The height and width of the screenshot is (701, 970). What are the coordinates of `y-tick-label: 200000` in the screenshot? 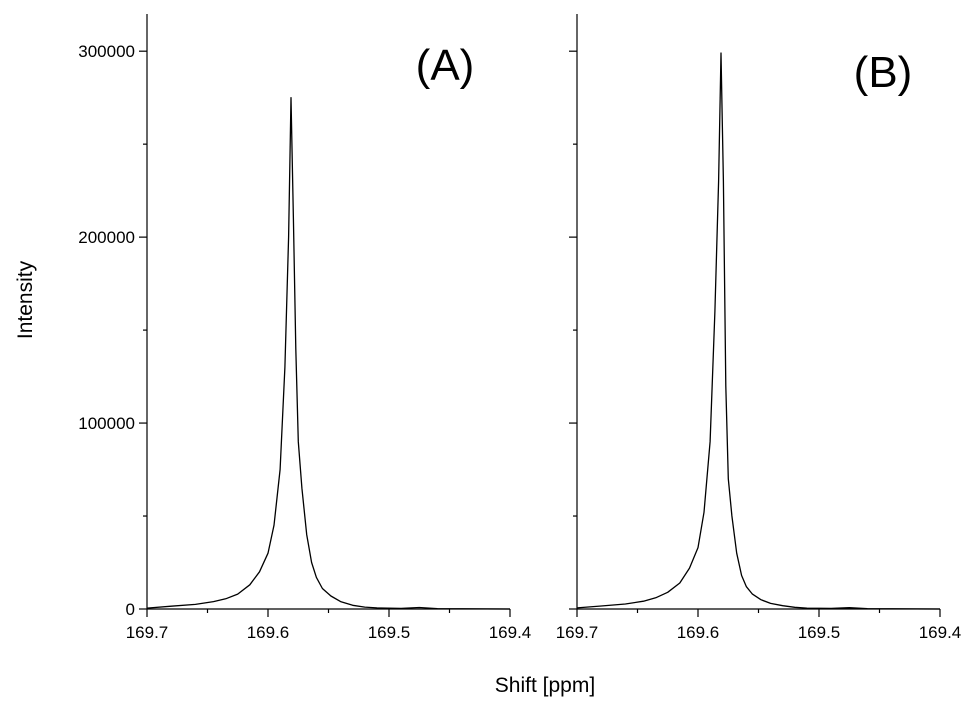 It's located at (106, 237).